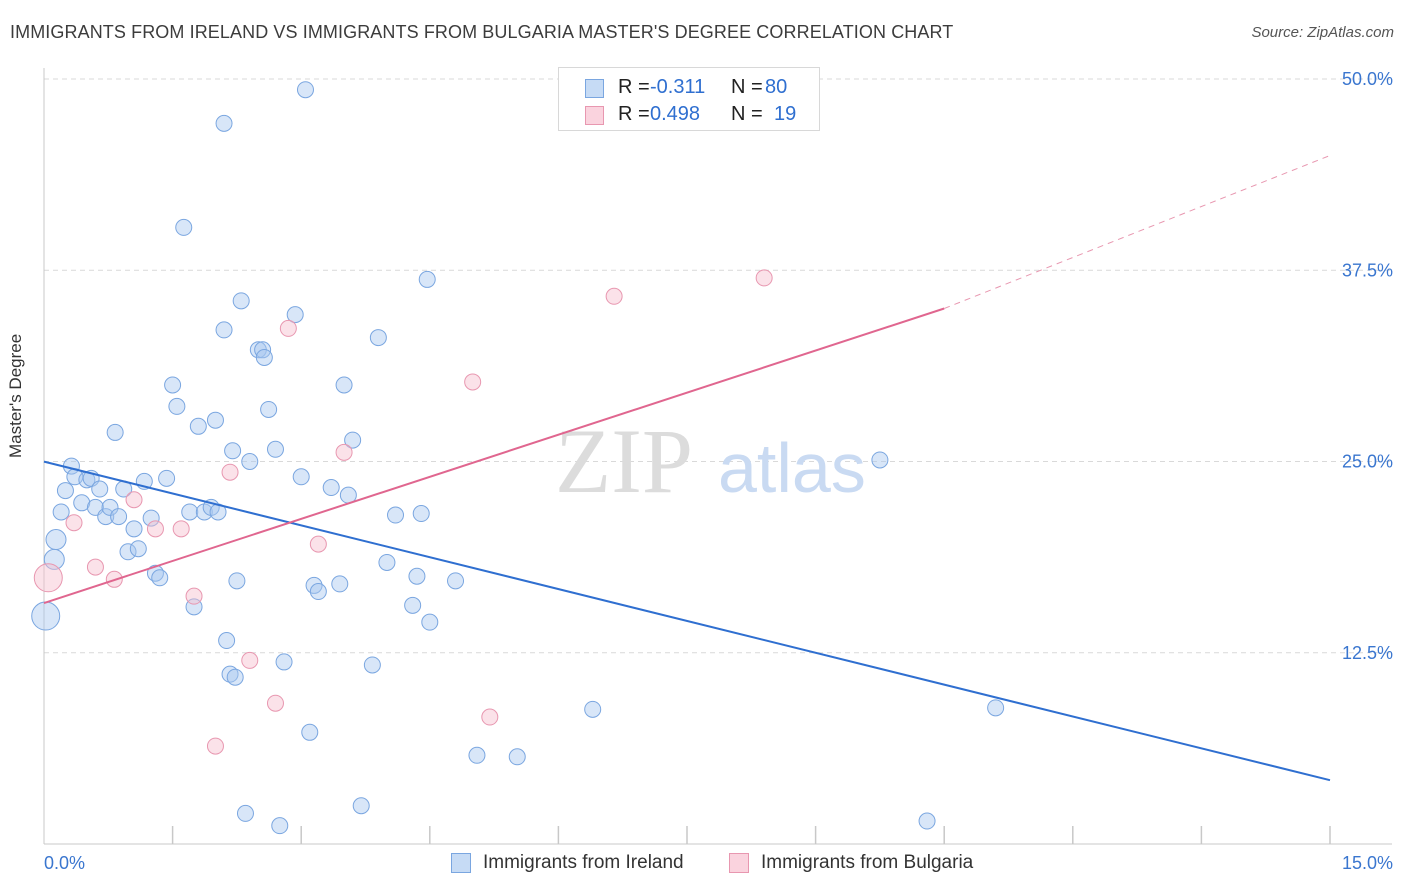  What do you see at coordinates (747, 87) in the screenshot?
I see `legend-n-label: N =` at bounding box center [747, 87].